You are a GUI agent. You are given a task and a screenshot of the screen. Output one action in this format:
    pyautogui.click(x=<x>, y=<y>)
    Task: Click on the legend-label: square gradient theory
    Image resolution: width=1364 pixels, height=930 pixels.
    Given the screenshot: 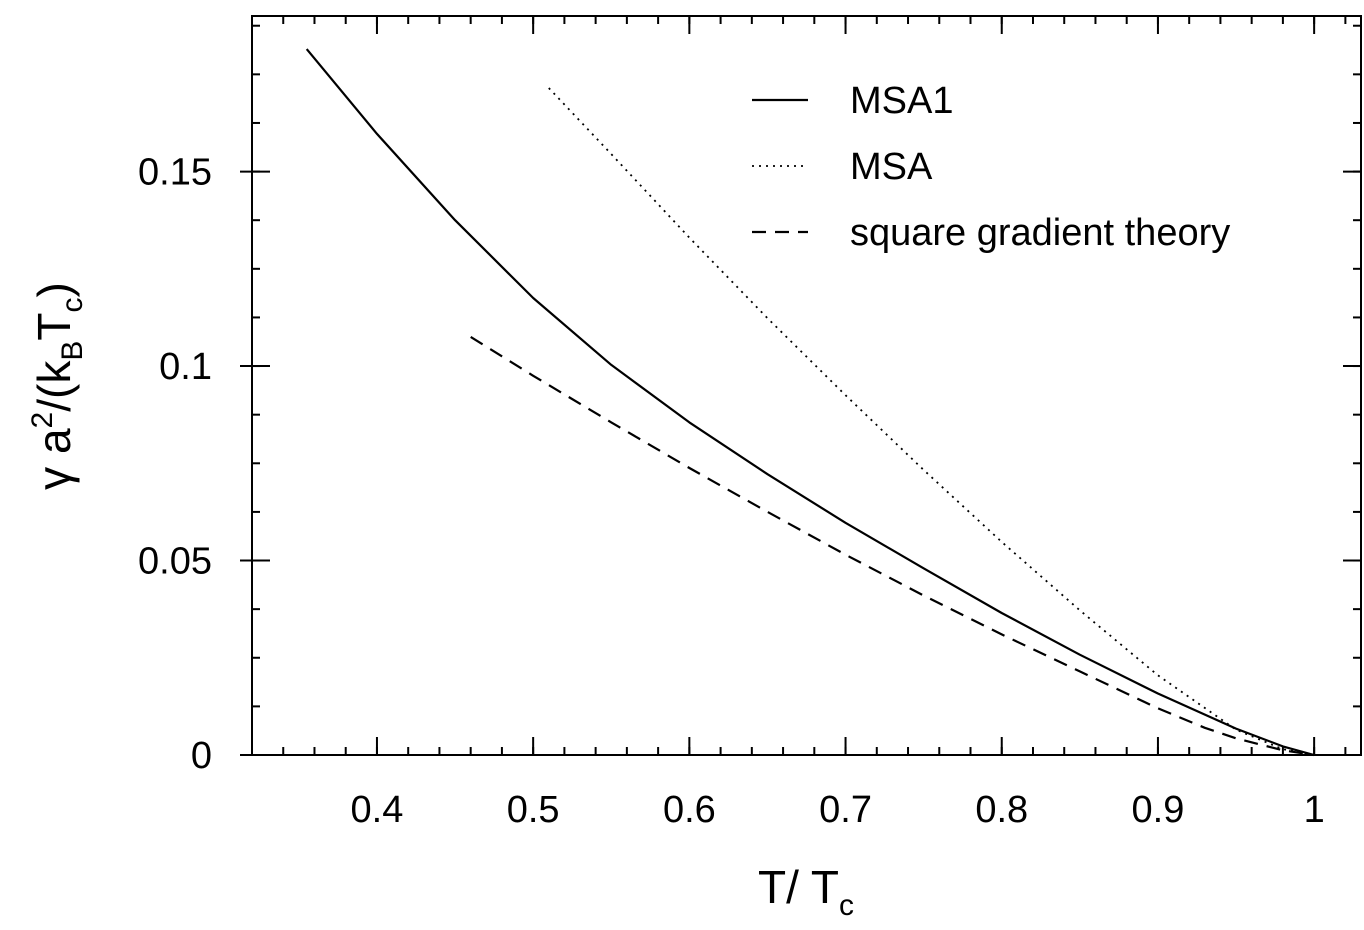 What is the action you would take?
    pyautogui.click(x=1040, y=233)
    